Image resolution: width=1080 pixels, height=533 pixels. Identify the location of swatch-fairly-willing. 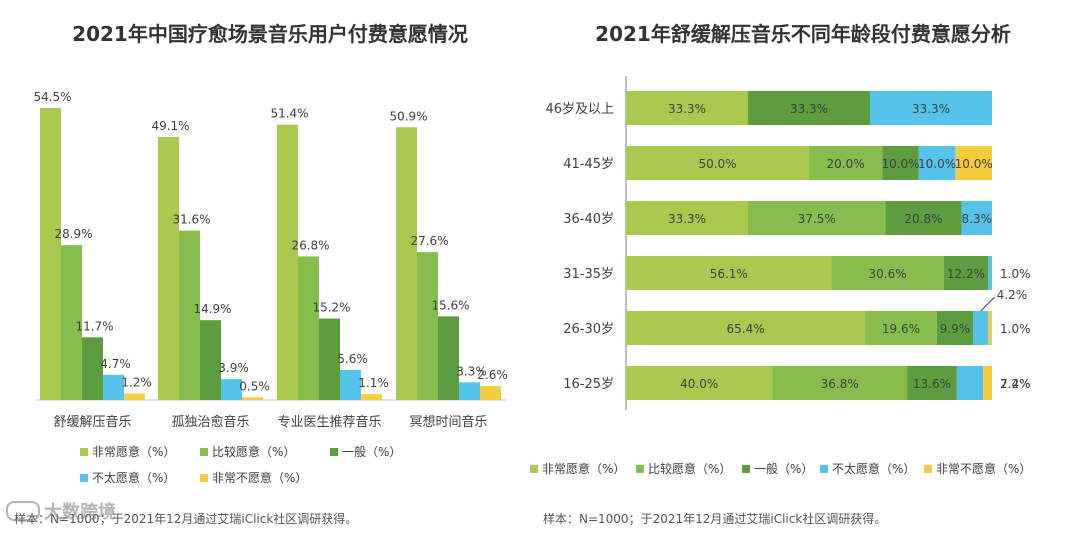
(640, 468).